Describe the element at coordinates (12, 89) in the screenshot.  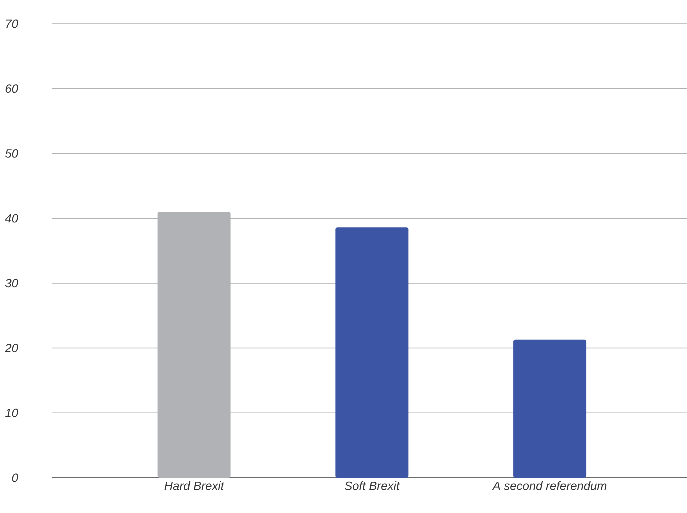
I see `y-tick-label: 60` at that location.